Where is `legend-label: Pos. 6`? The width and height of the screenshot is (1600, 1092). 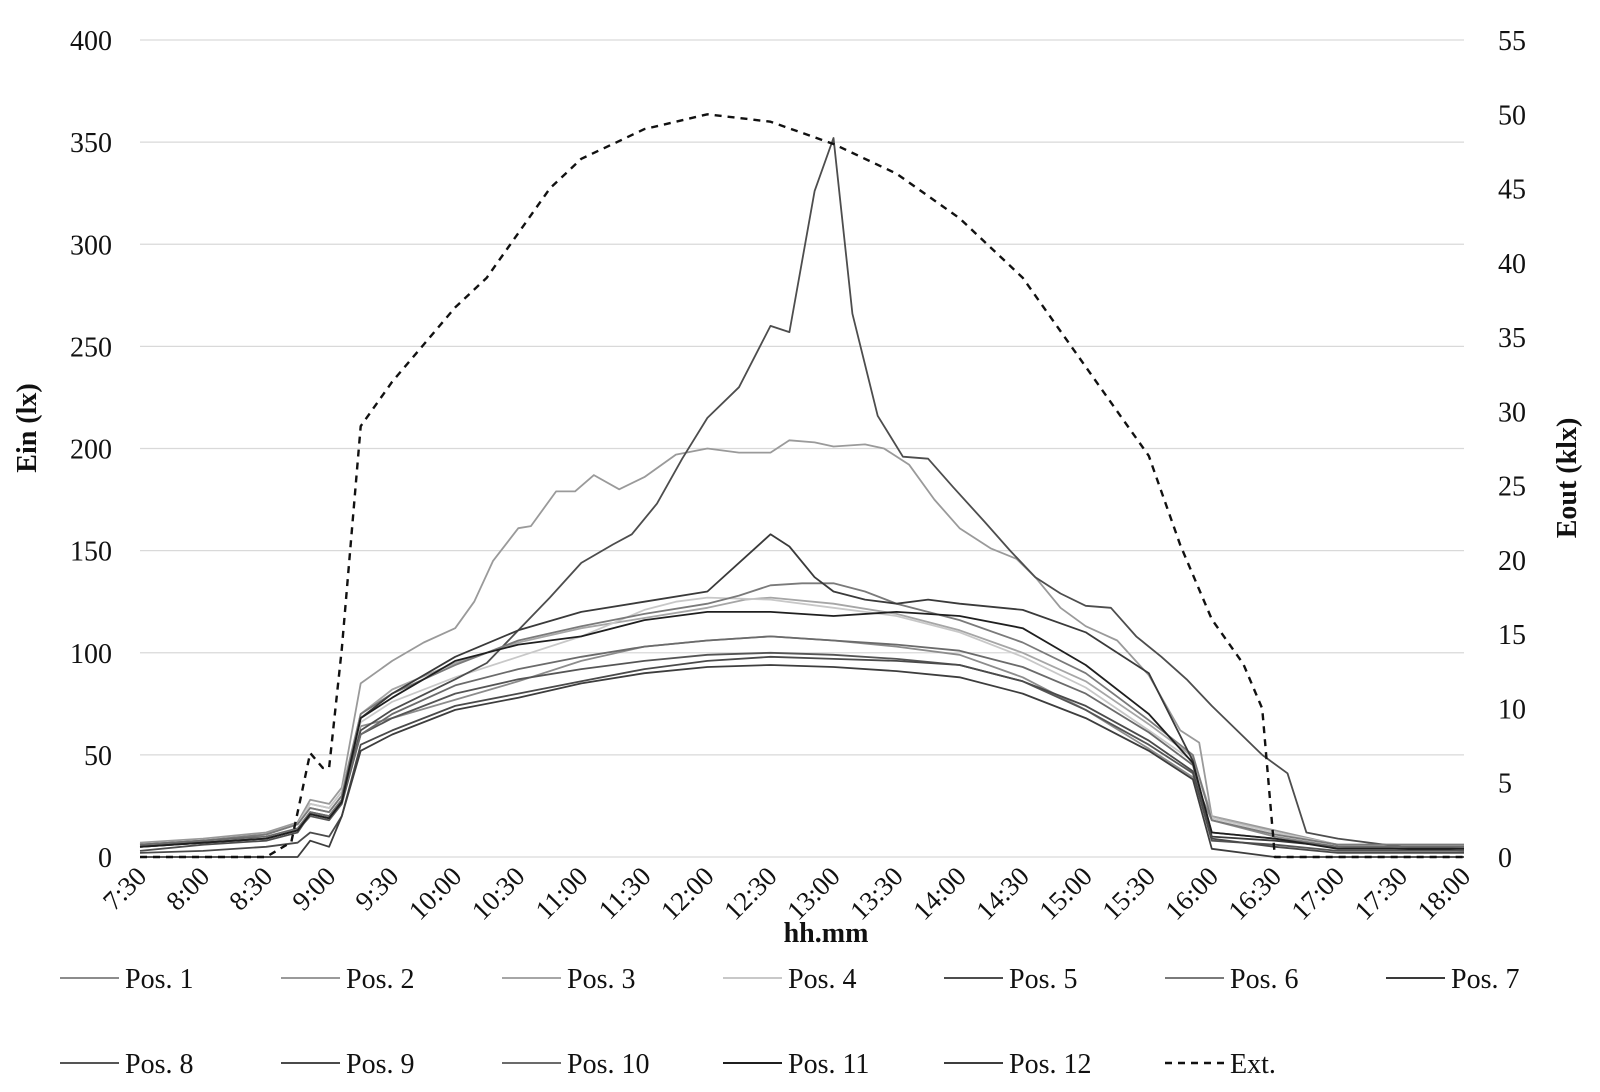
legend-label: Pos. 6 is located at coordinates (1264, 979).